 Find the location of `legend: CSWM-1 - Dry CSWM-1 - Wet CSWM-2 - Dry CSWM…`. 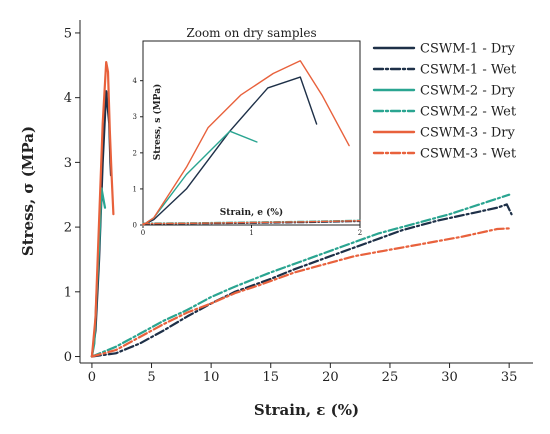

legend: CSWM-1 - Dry CSWM-1 - Wet CSWM-2 - Dry CSWM… is located at coordinates (444, 102).